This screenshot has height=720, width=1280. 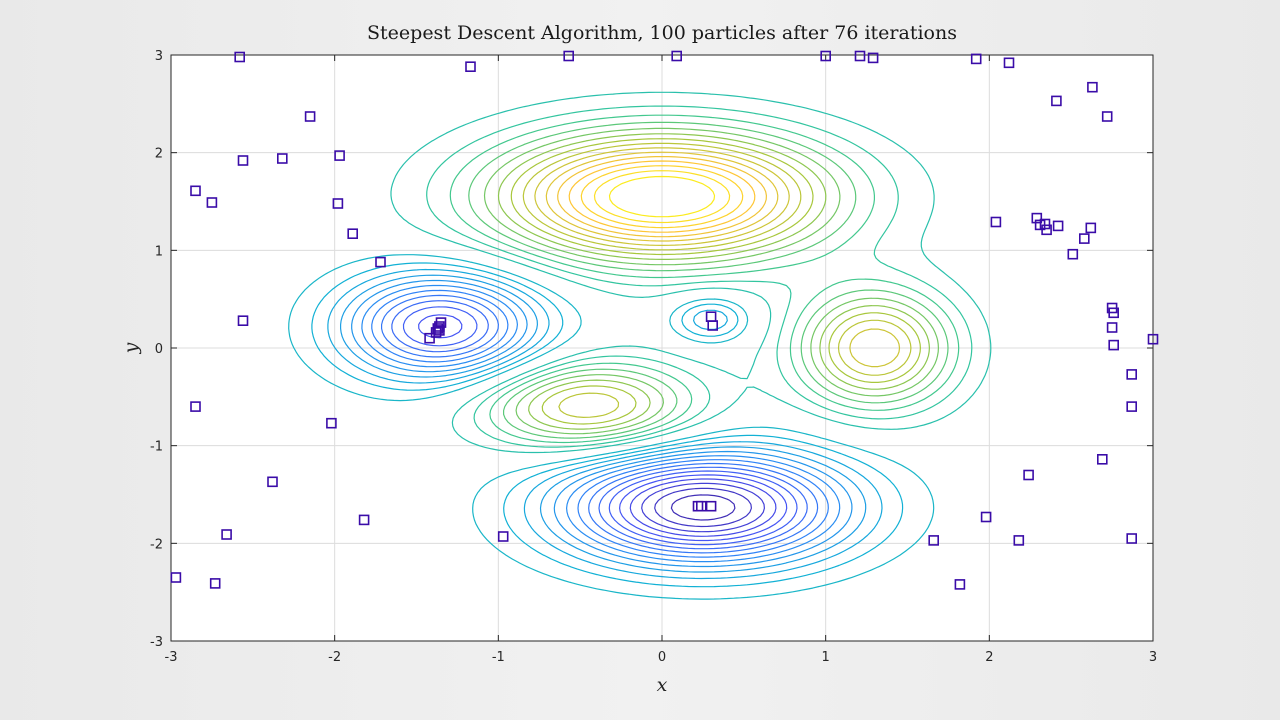 What do you see at coordinates (826, 657) in the screenshot?
I see `x-tick-label: 1` at bounding box center [826, 657].